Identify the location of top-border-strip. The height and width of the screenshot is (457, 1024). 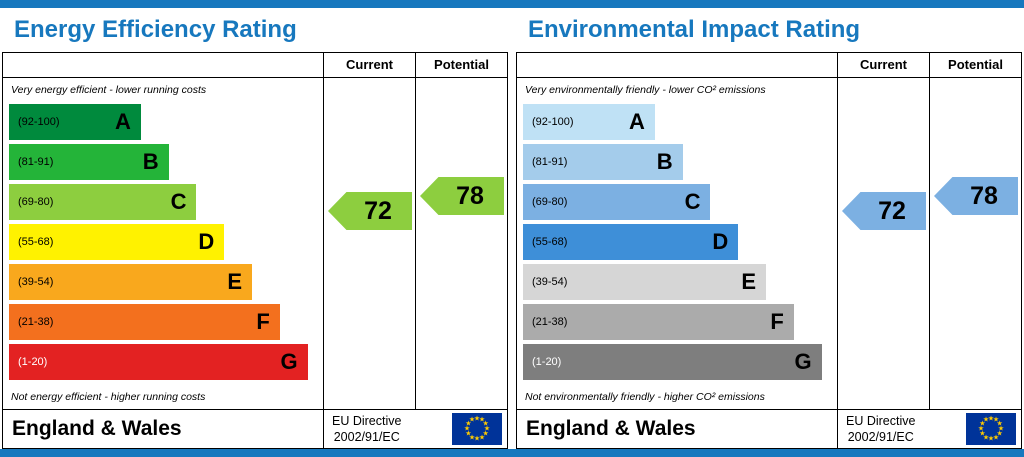
(512, 4).